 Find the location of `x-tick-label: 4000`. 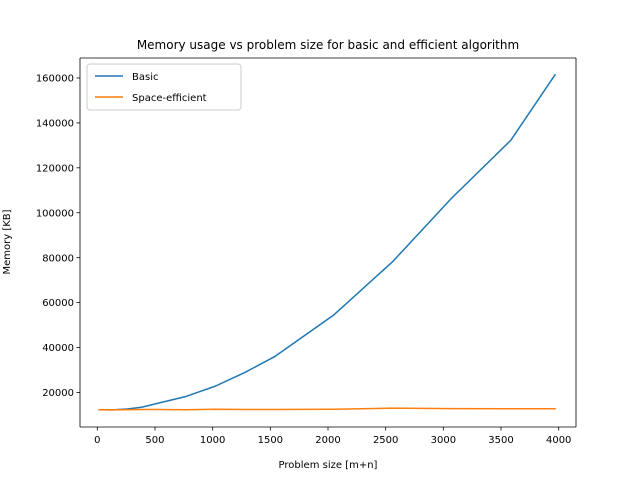

x-tick-label: 4000 is located at coordinates (558, 440).